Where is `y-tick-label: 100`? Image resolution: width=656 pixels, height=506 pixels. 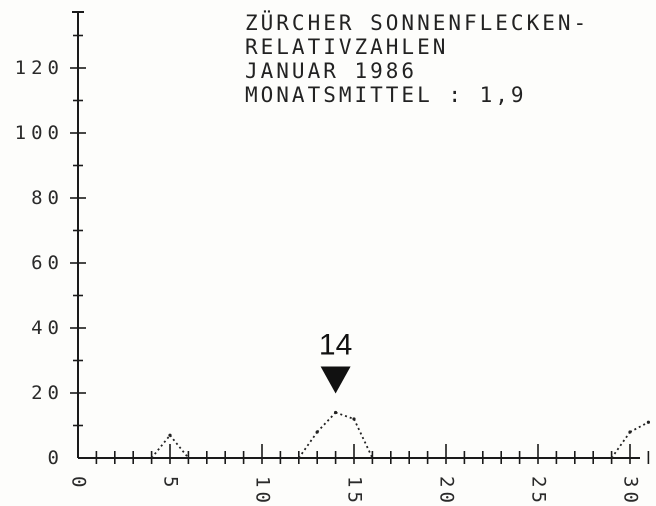 y-tick-label: 100 is located at coordinates (39, 133).